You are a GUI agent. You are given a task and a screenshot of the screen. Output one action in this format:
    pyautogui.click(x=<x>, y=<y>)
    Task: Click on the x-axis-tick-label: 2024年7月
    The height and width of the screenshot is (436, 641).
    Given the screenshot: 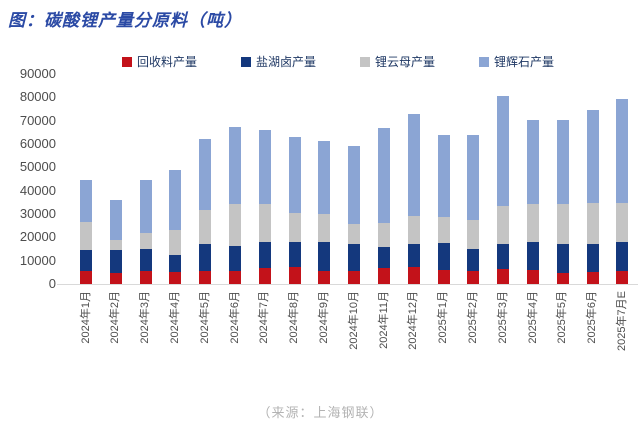 What is the action you would take?
    pyautogui.click(x=264, y=317)
    